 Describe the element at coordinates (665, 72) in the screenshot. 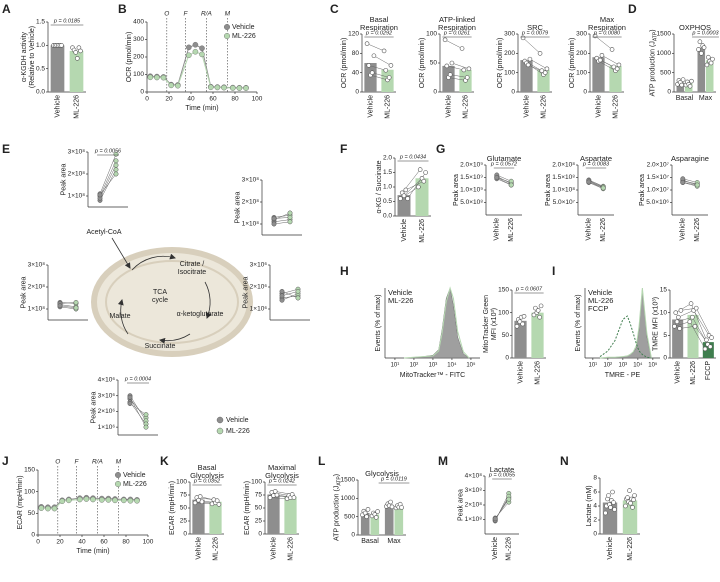

I see `y-tick-label: 500` at that location.